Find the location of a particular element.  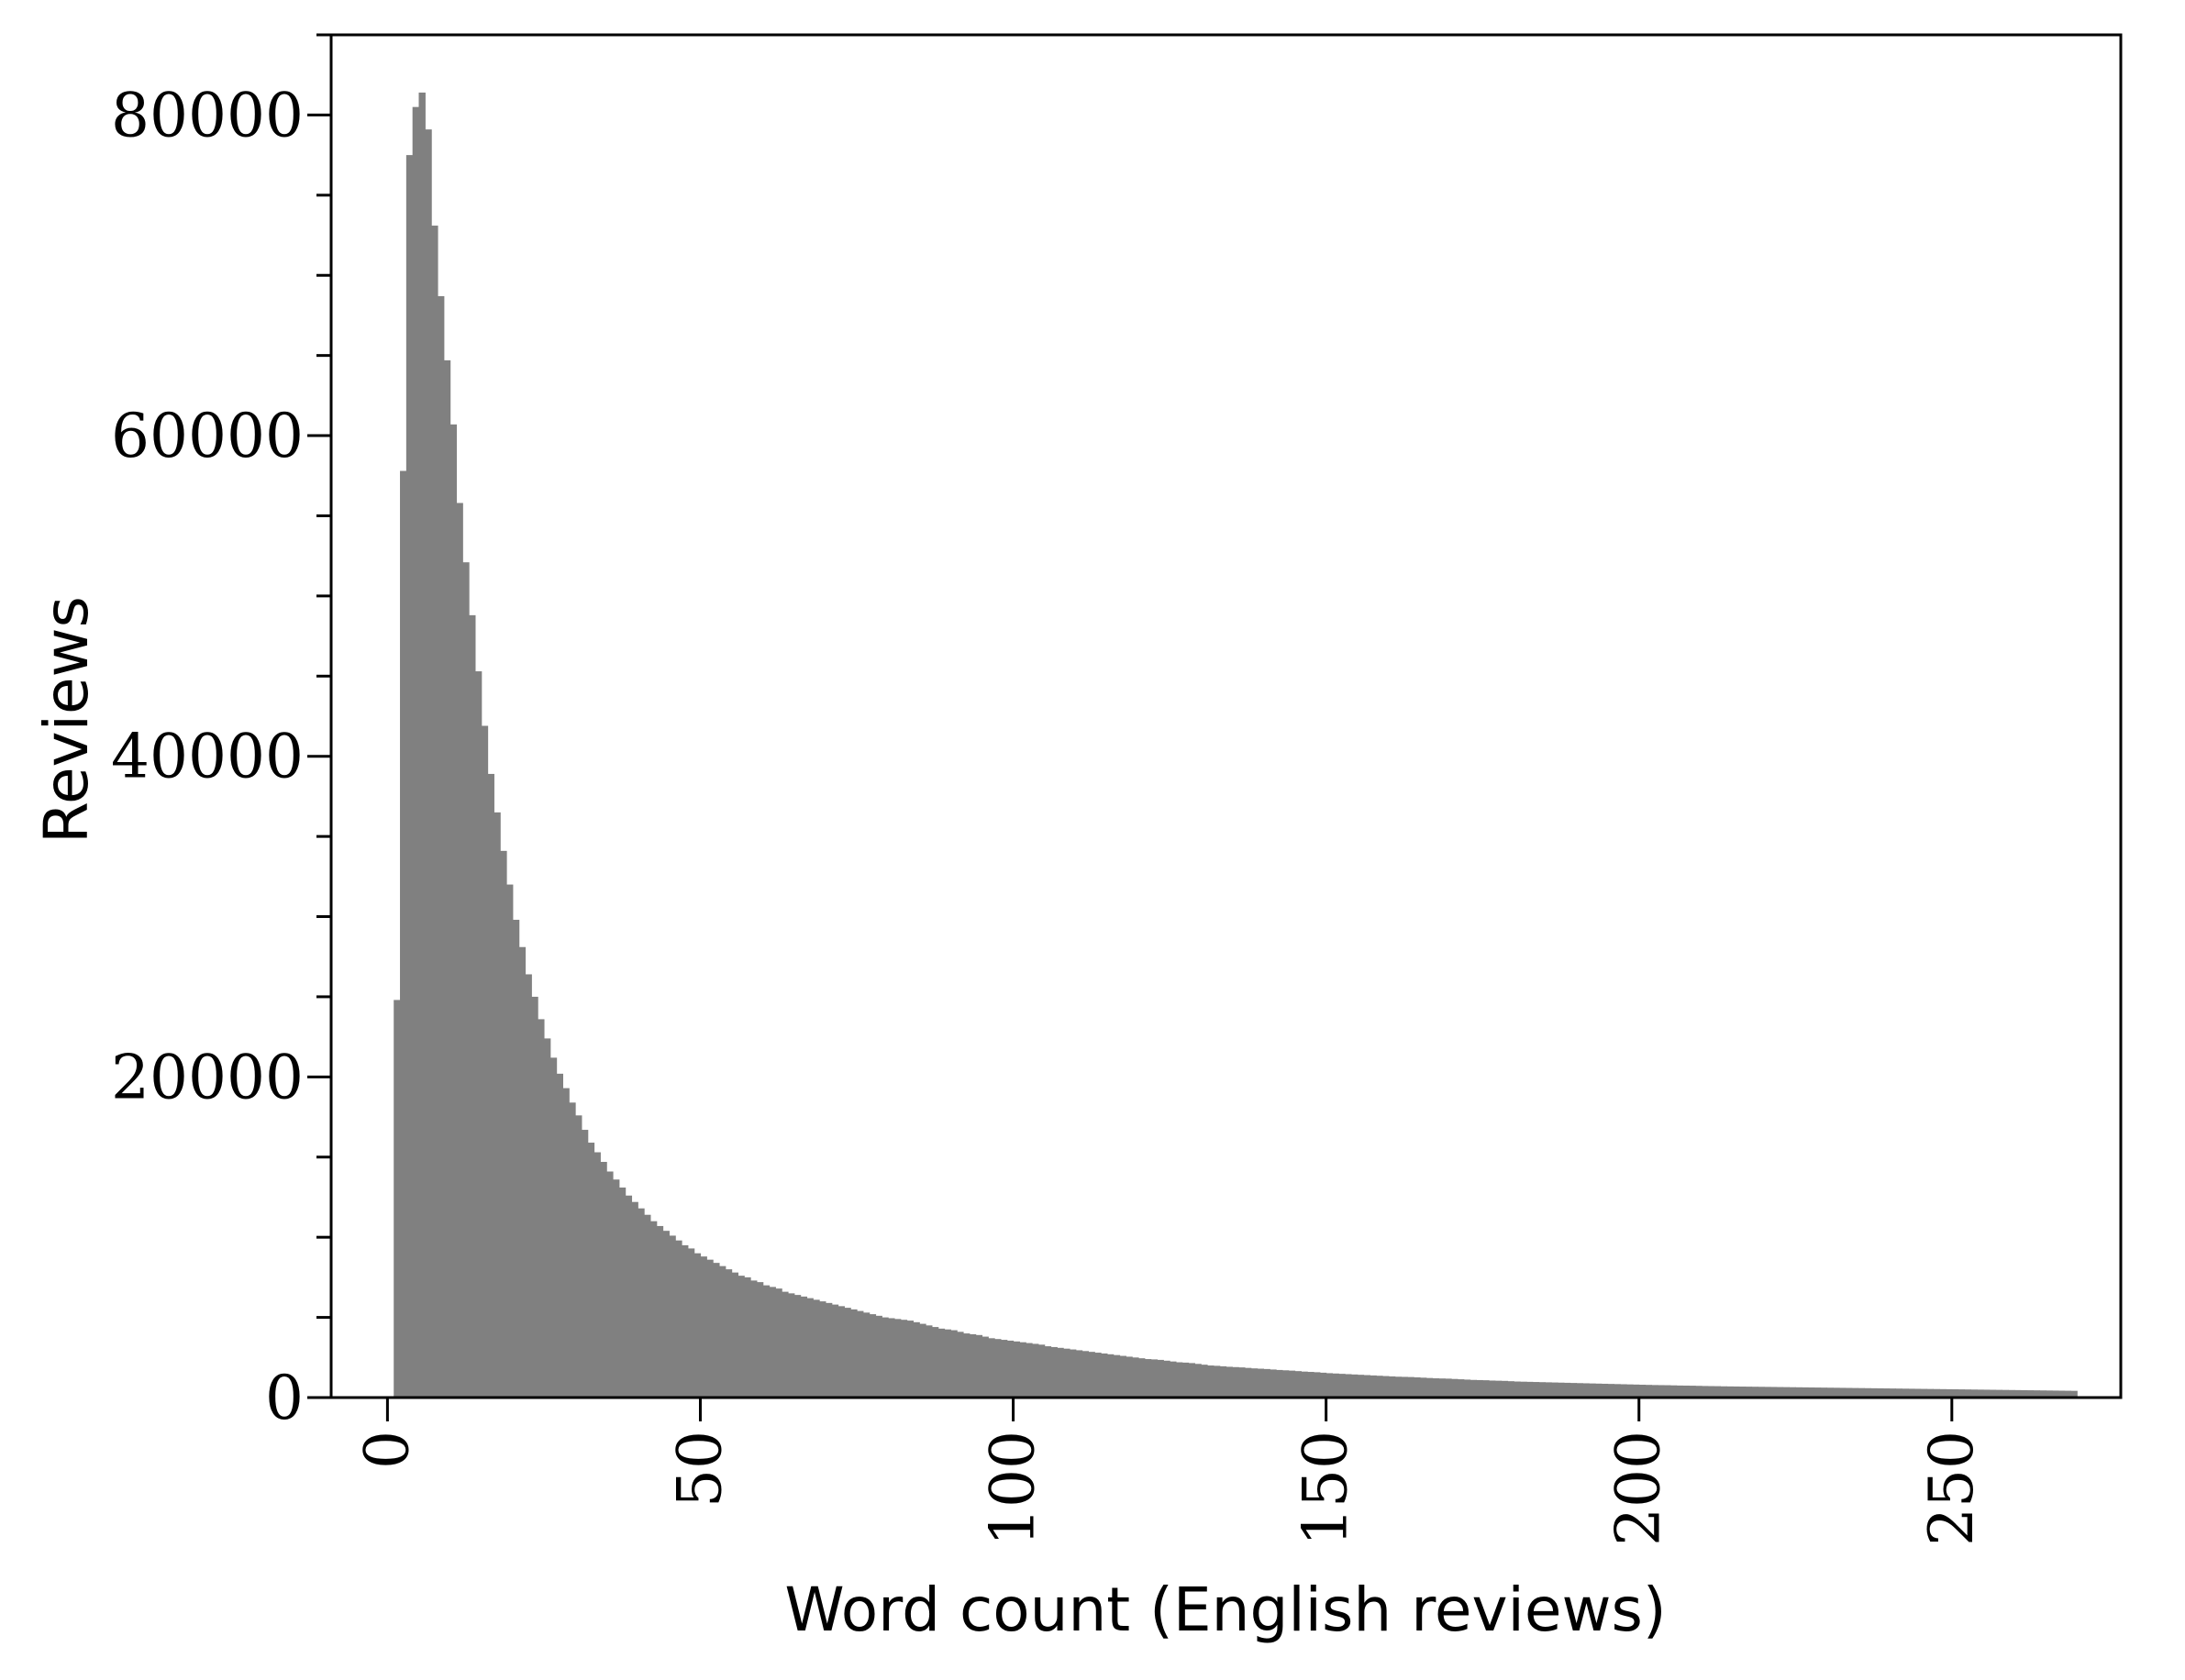

y-axis-ticks: 0 20000 40000 60000 80000 is located at coordinates (221, 733).